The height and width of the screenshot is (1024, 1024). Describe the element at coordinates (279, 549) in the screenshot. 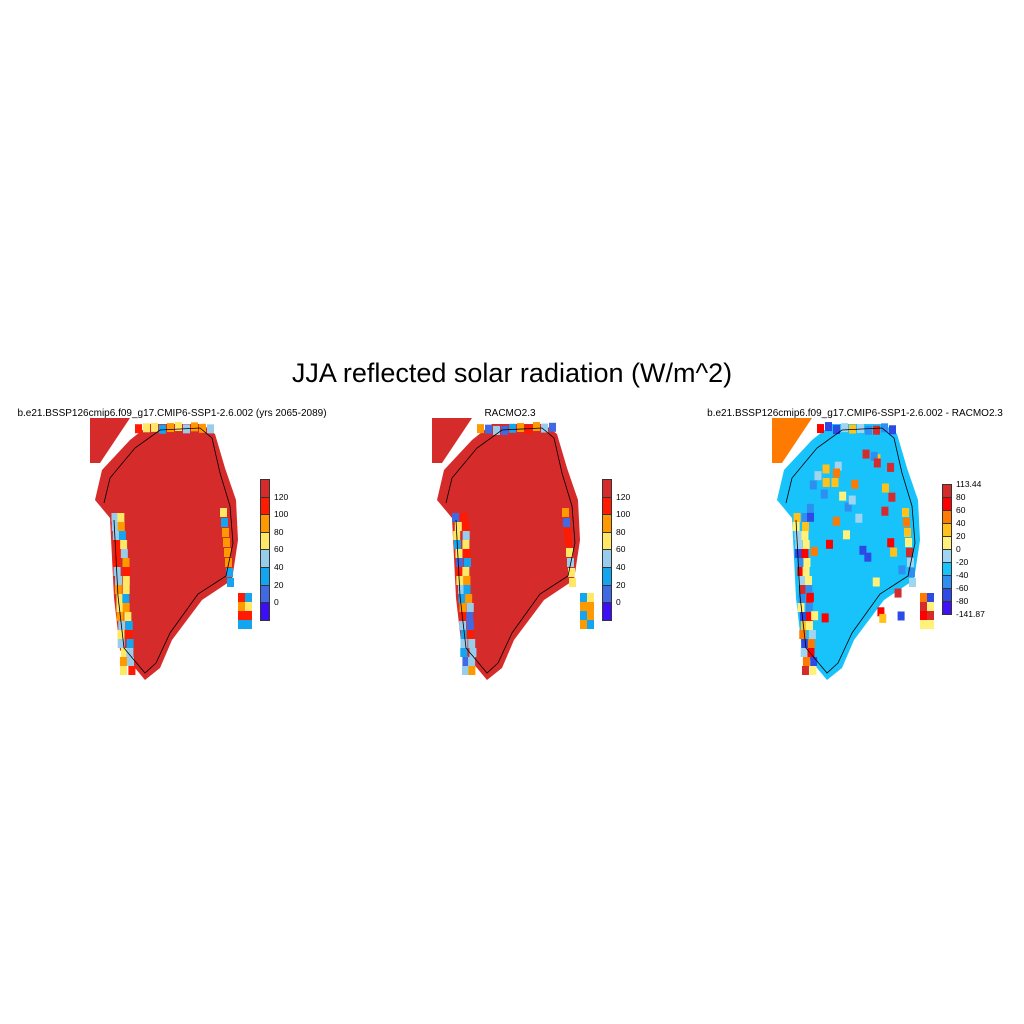

I see `colorbar-label: 60` at that location.